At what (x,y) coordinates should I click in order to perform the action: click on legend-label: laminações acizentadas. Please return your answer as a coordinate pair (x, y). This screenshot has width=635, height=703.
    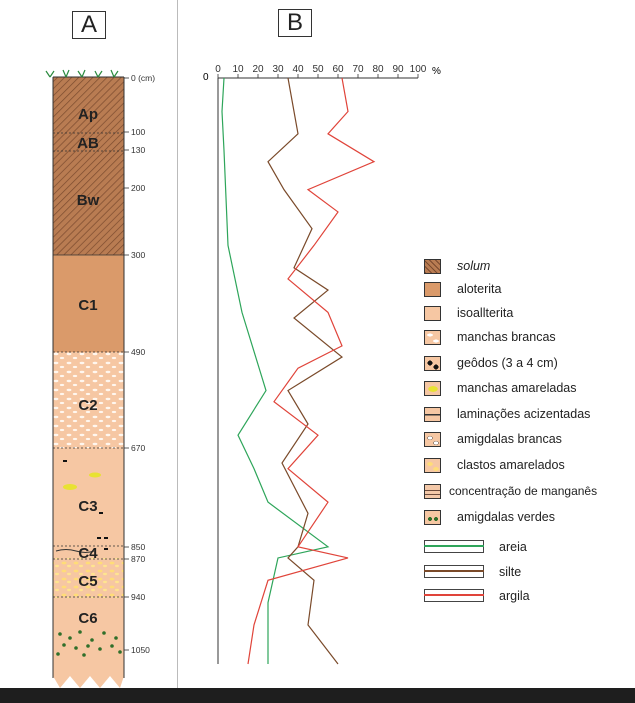
    Looking at the image, I should click on (524, 414).